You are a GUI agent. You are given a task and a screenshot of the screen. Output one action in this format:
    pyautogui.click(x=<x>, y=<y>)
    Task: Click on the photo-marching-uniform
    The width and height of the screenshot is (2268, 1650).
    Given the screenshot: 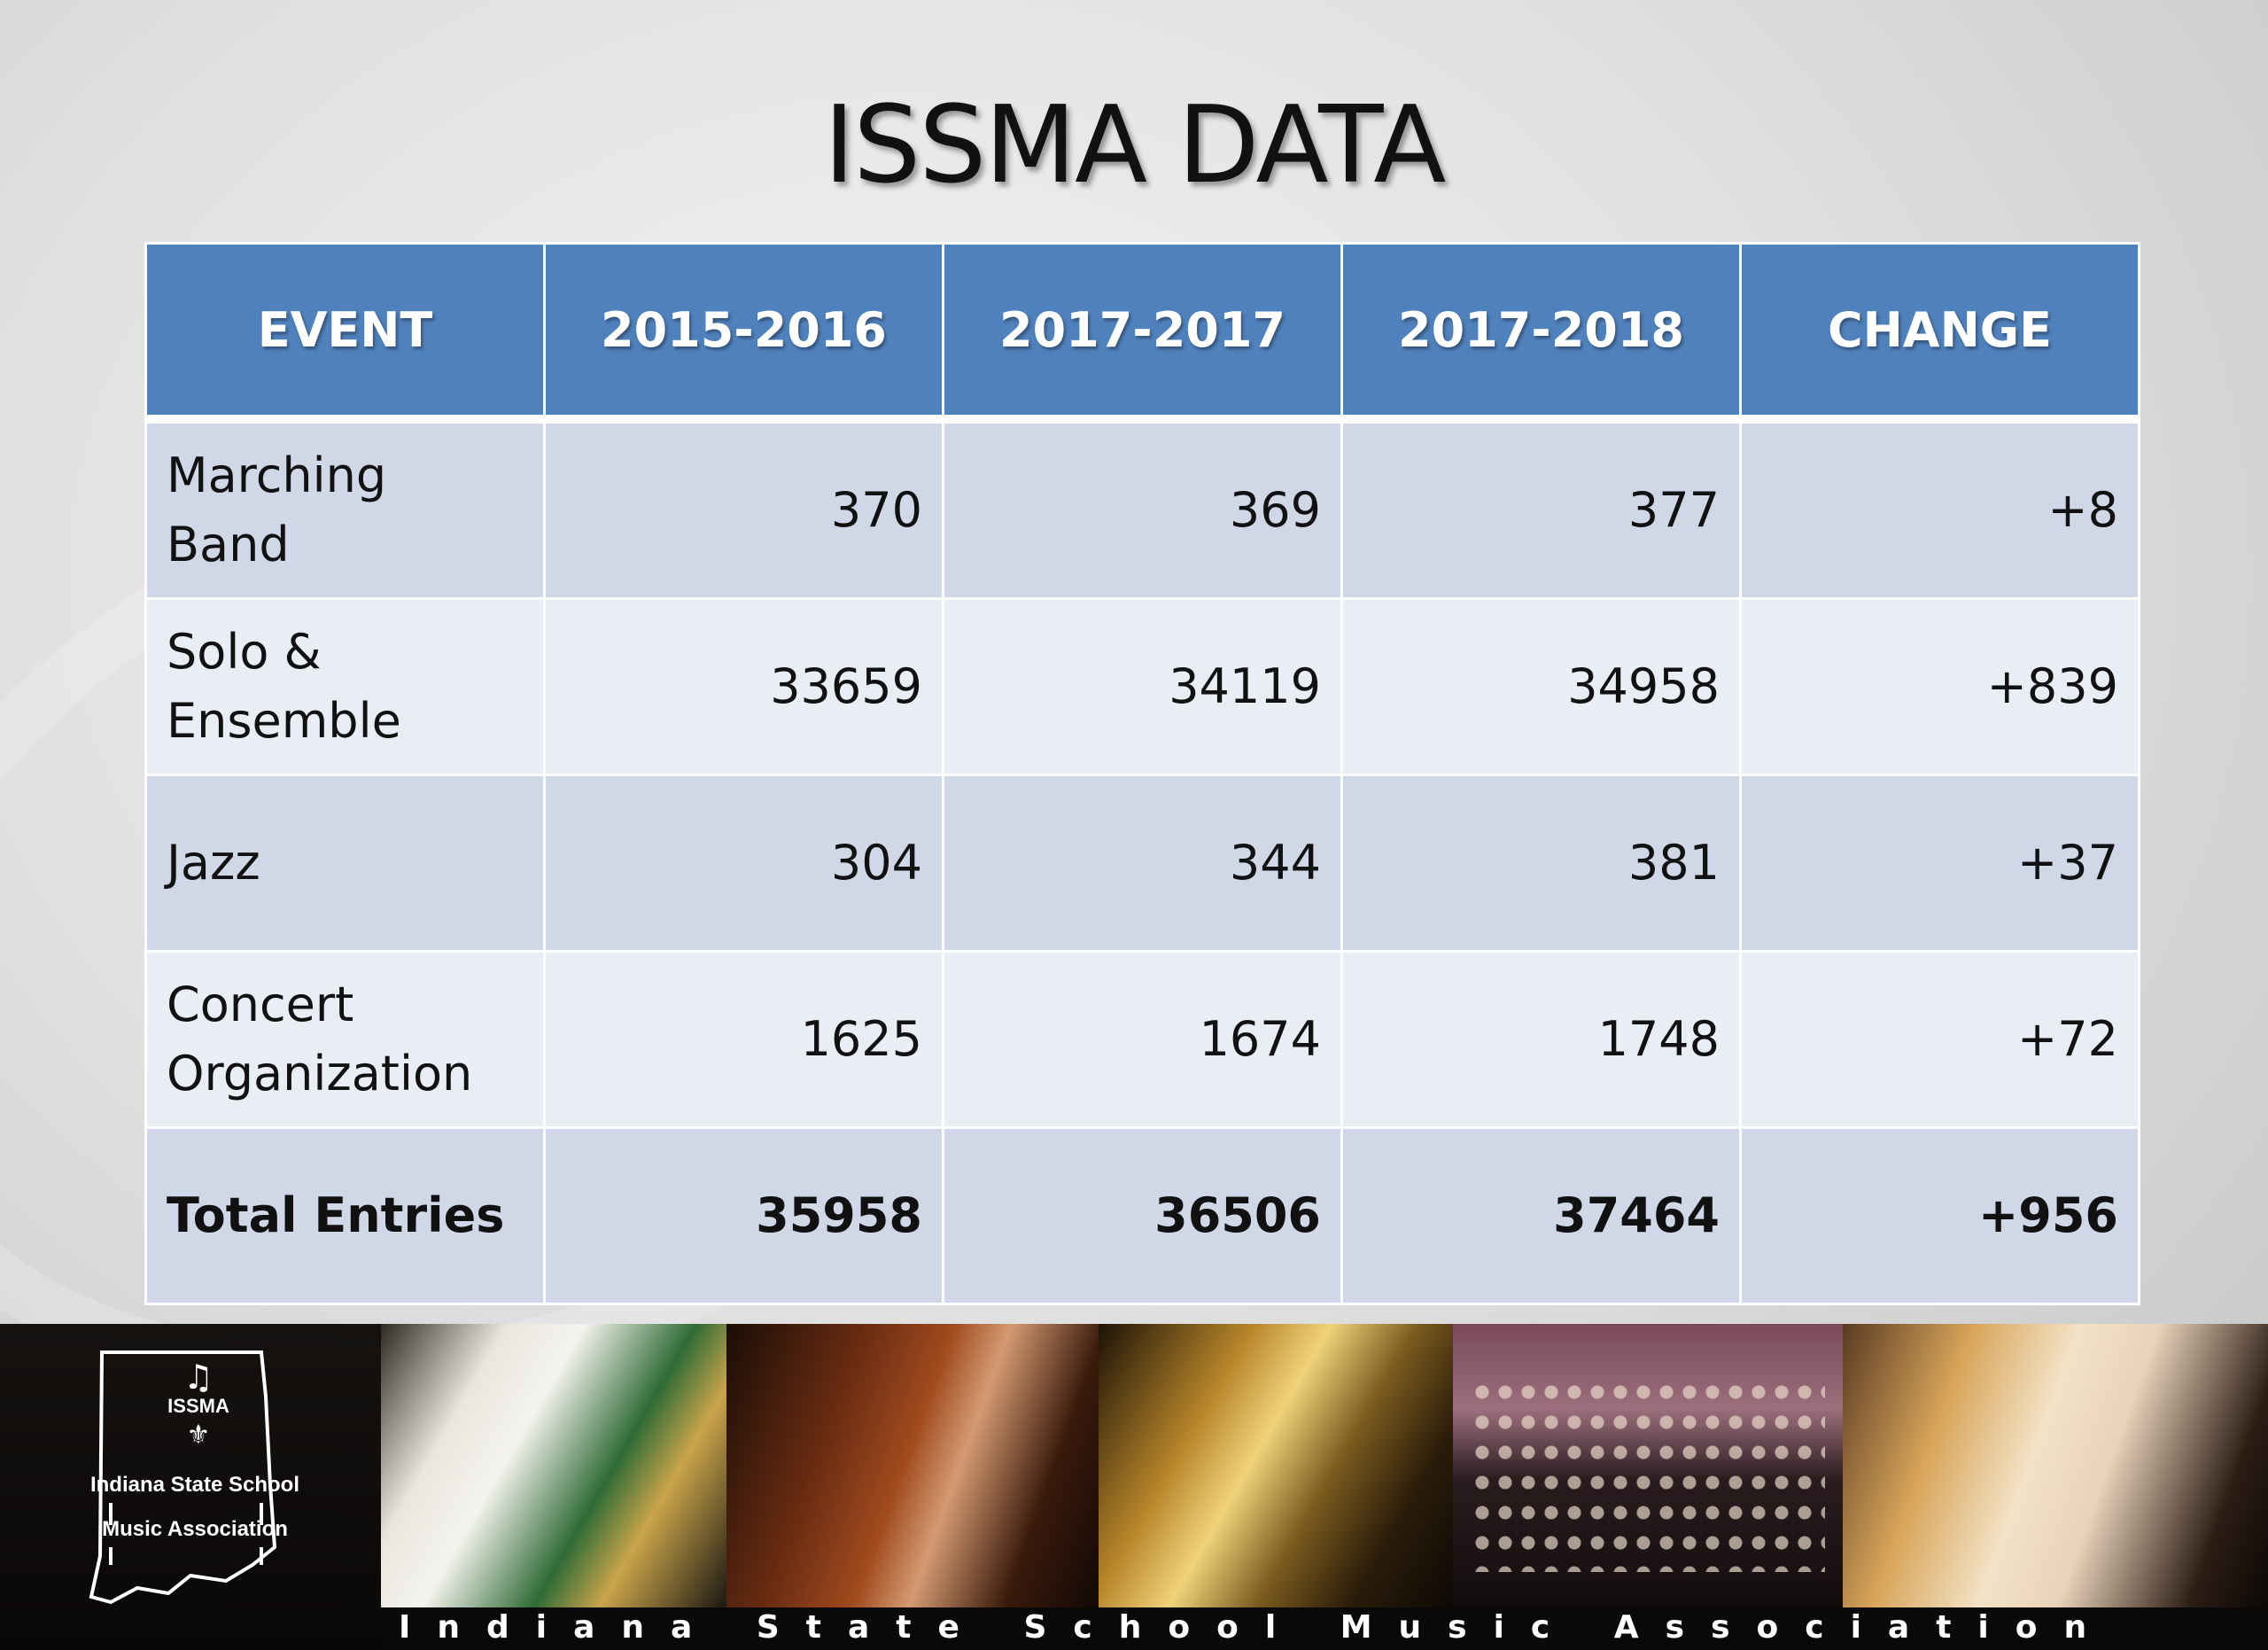 What is the action you would take?
    pyautogui.click(x=553, y=1465)
    